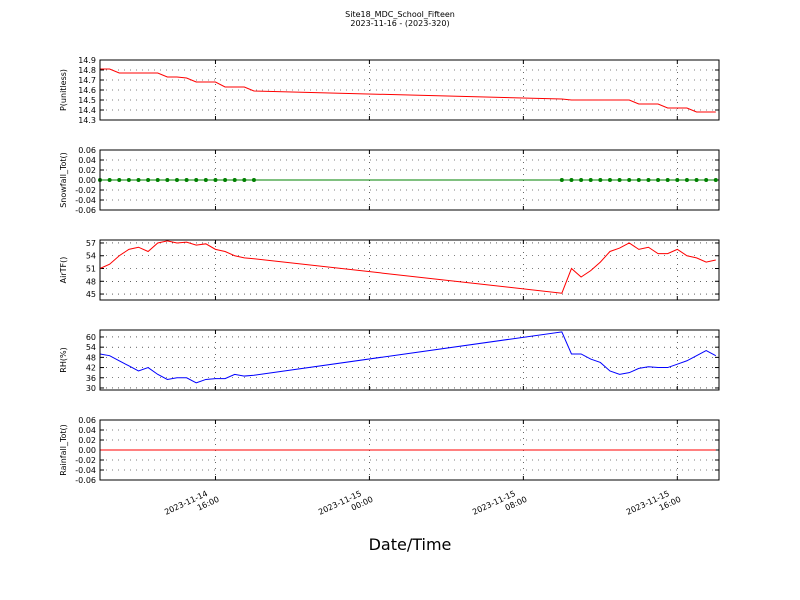  Describe the element at coordinates (87, 100) in the screenshot. I see `y-tick-label: 14.5` at that location.